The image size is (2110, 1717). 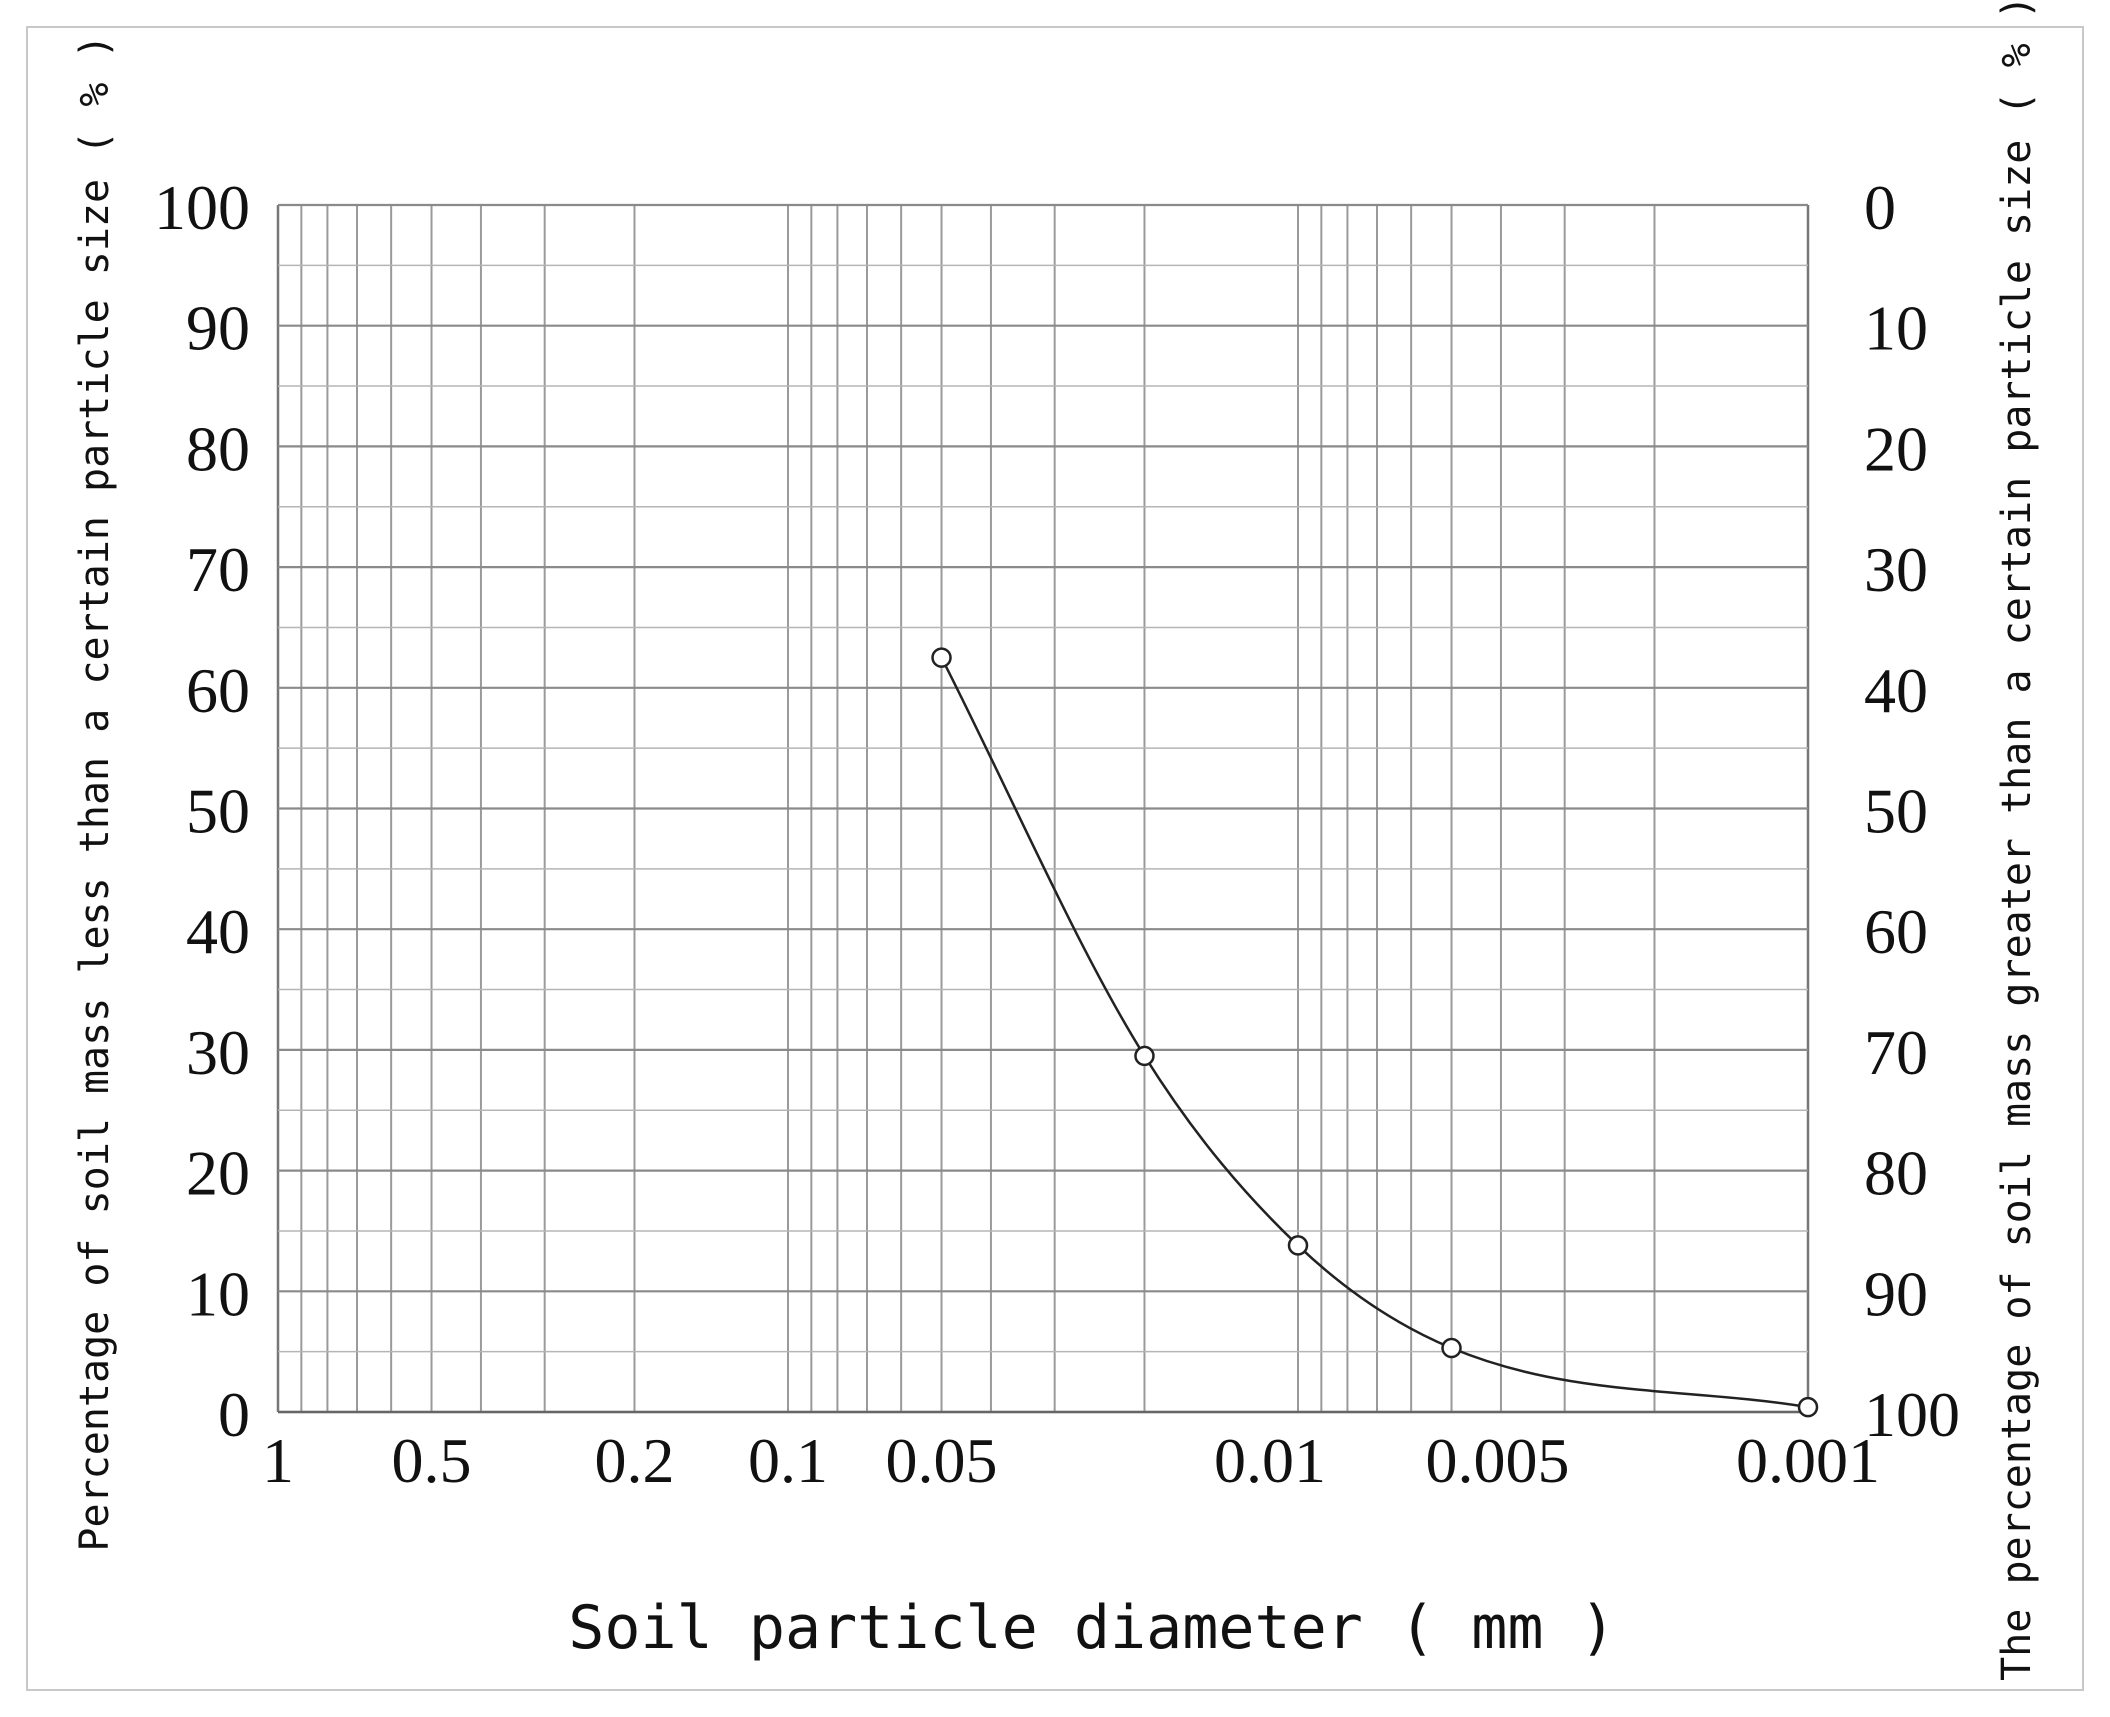 I want to click on y-right-tick-label: 50, so click(x=1896, y=811).